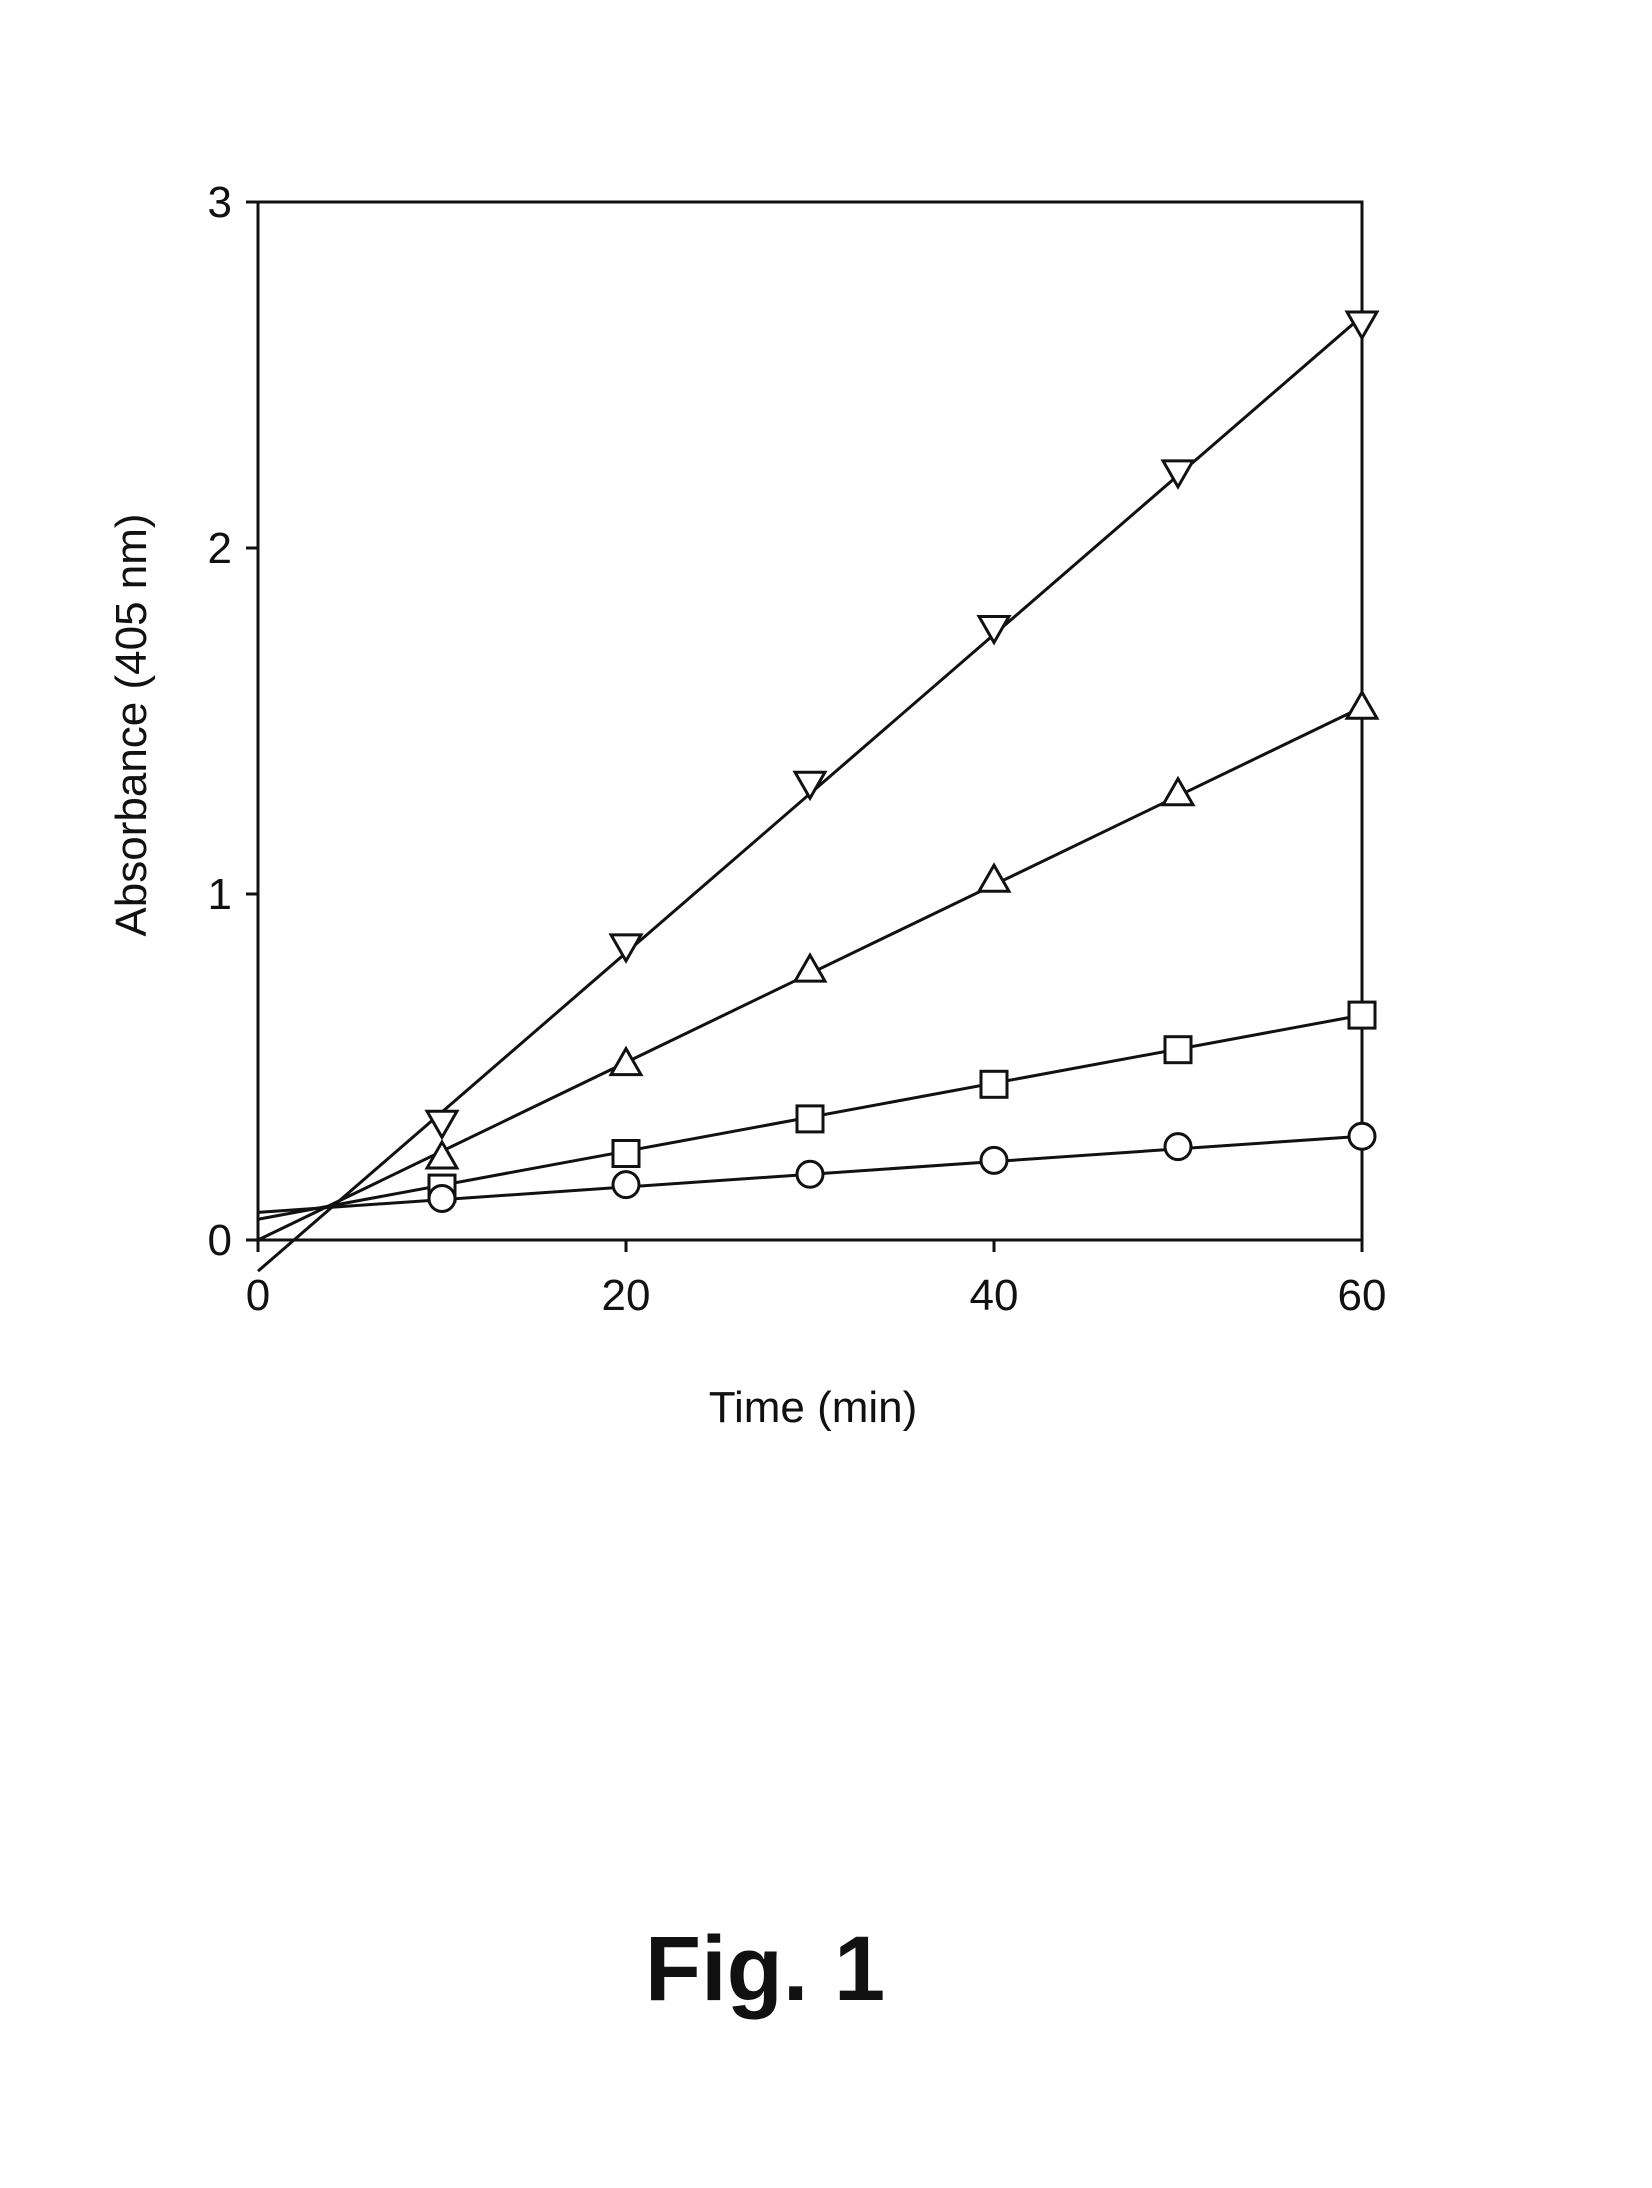  I want to click on x-tick-label: 40, so click(994, 1295).